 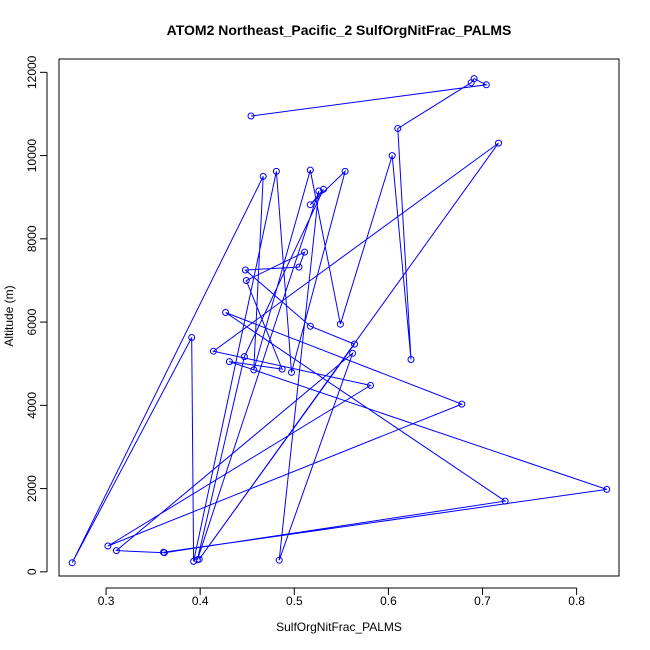 I want to click on x-tick-label: 0.4, so click(x=200, y=601).